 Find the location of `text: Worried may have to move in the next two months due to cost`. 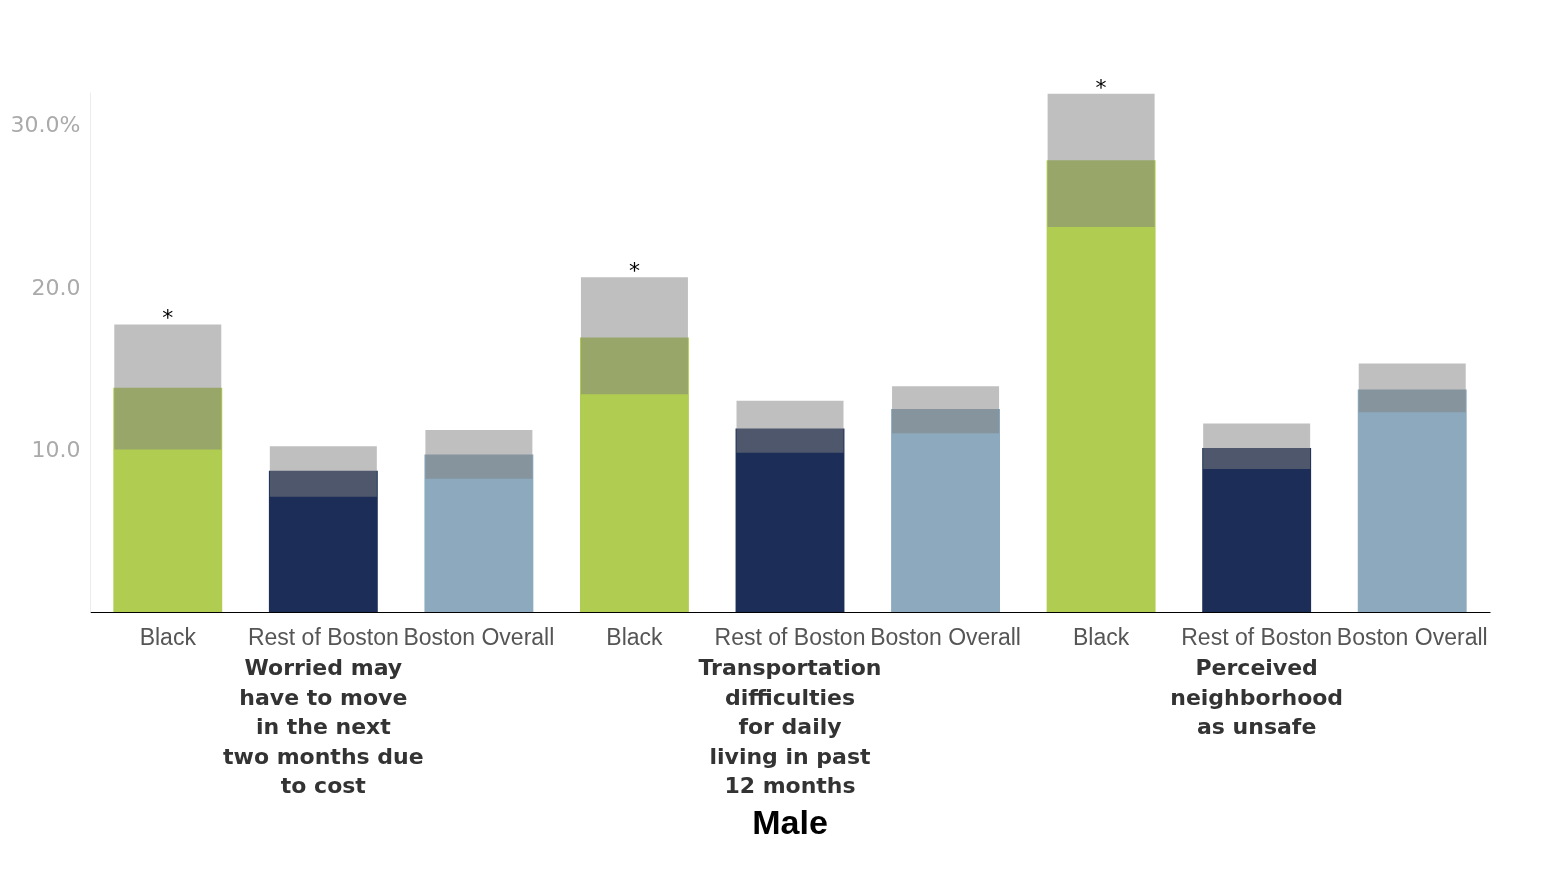

text: Worried may have to move in the next two months due to cost is located at coordinates (323, 726).